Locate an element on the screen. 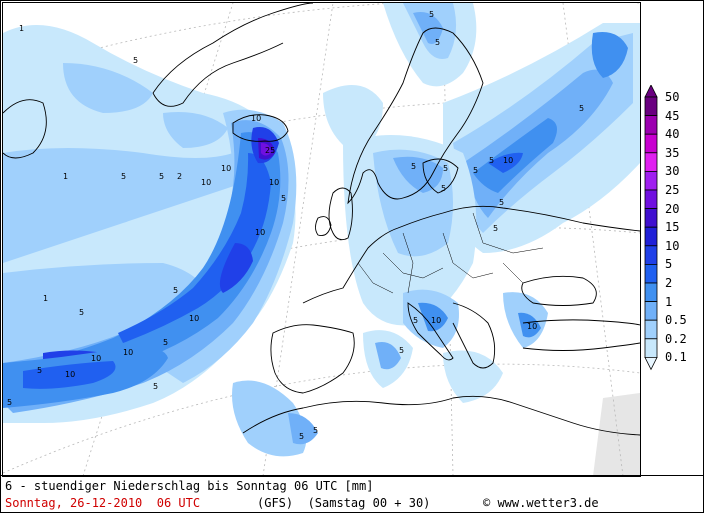 The image size is (704, 513). legend-level-label: 10 is located at coordinates (672, 245).